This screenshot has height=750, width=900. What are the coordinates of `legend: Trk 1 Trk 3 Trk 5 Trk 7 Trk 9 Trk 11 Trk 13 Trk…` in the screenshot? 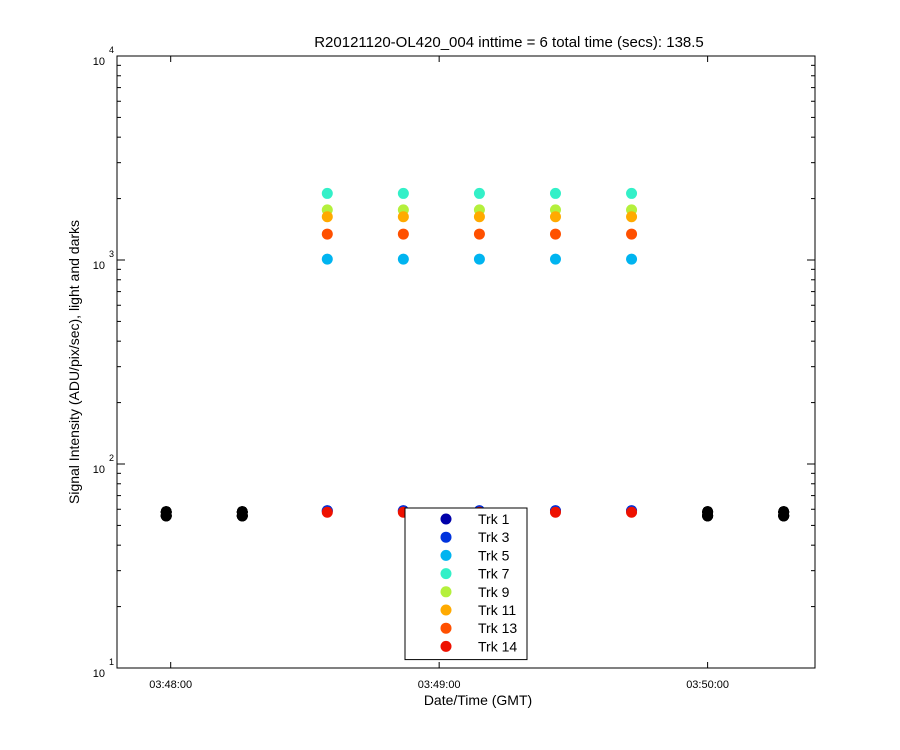 It's located at (466, 584).